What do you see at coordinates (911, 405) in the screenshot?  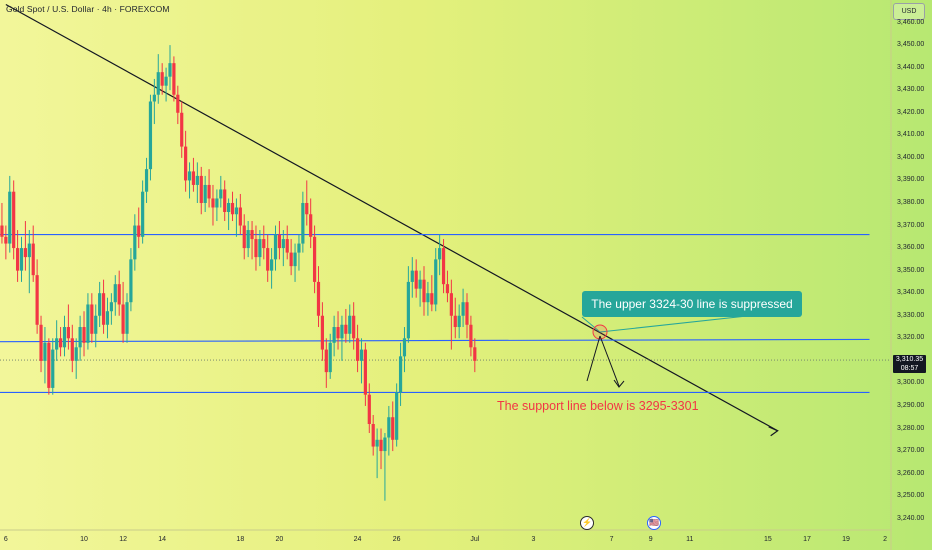 I see `price-tick-label: 3,290.00` at bounding box center [911, 405].